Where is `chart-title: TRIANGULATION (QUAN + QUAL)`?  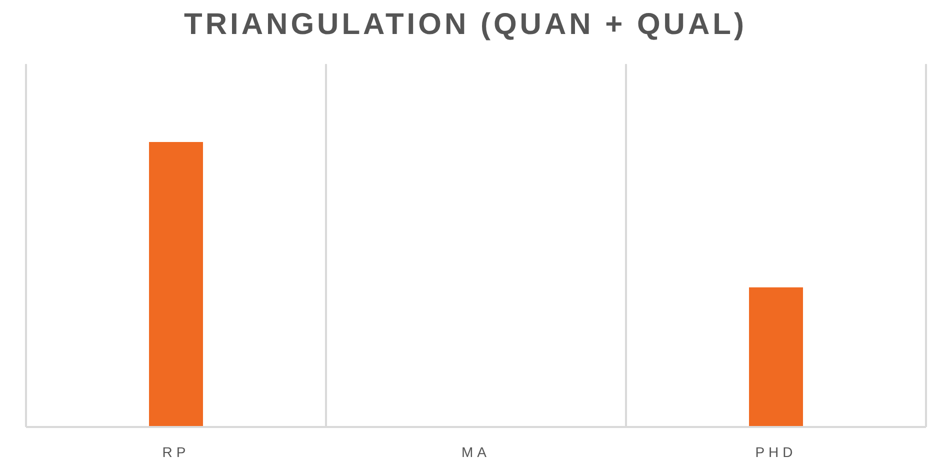 chart-title: TRIANGULATION (QUAN + QUAL) is located at coordinates (465, 24).